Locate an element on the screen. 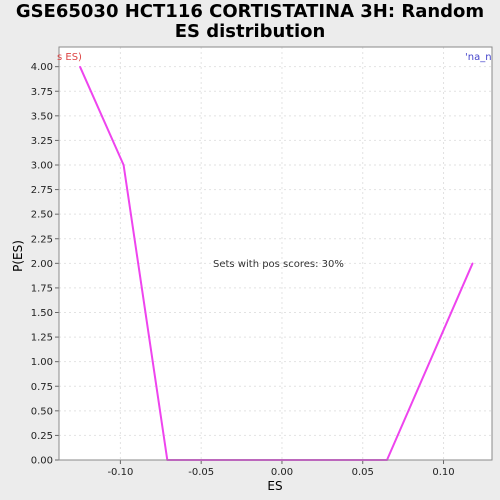  y-tick-label: 3.50 is located at coordinates (42, 116).